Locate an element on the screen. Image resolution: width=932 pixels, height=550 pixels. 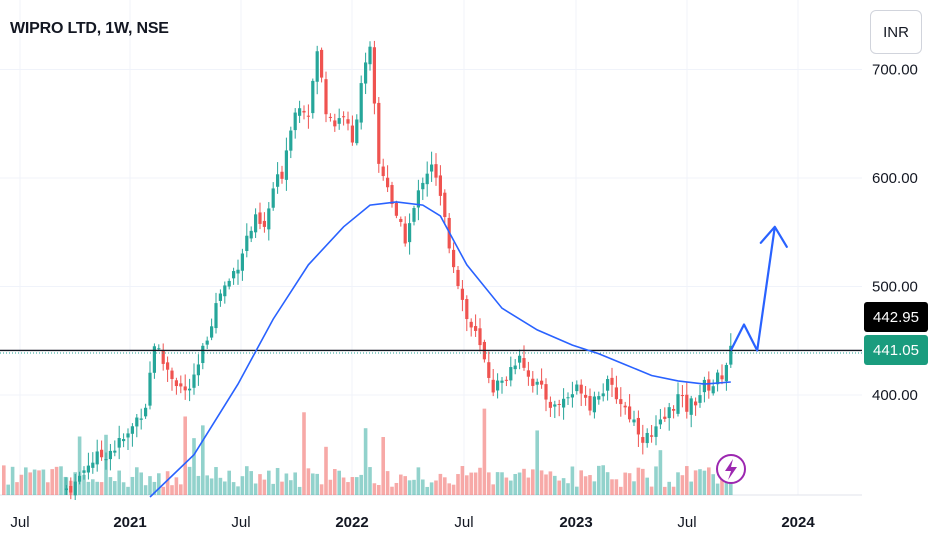
last-price-label: 442.95 is located at coordinates (896, 317).